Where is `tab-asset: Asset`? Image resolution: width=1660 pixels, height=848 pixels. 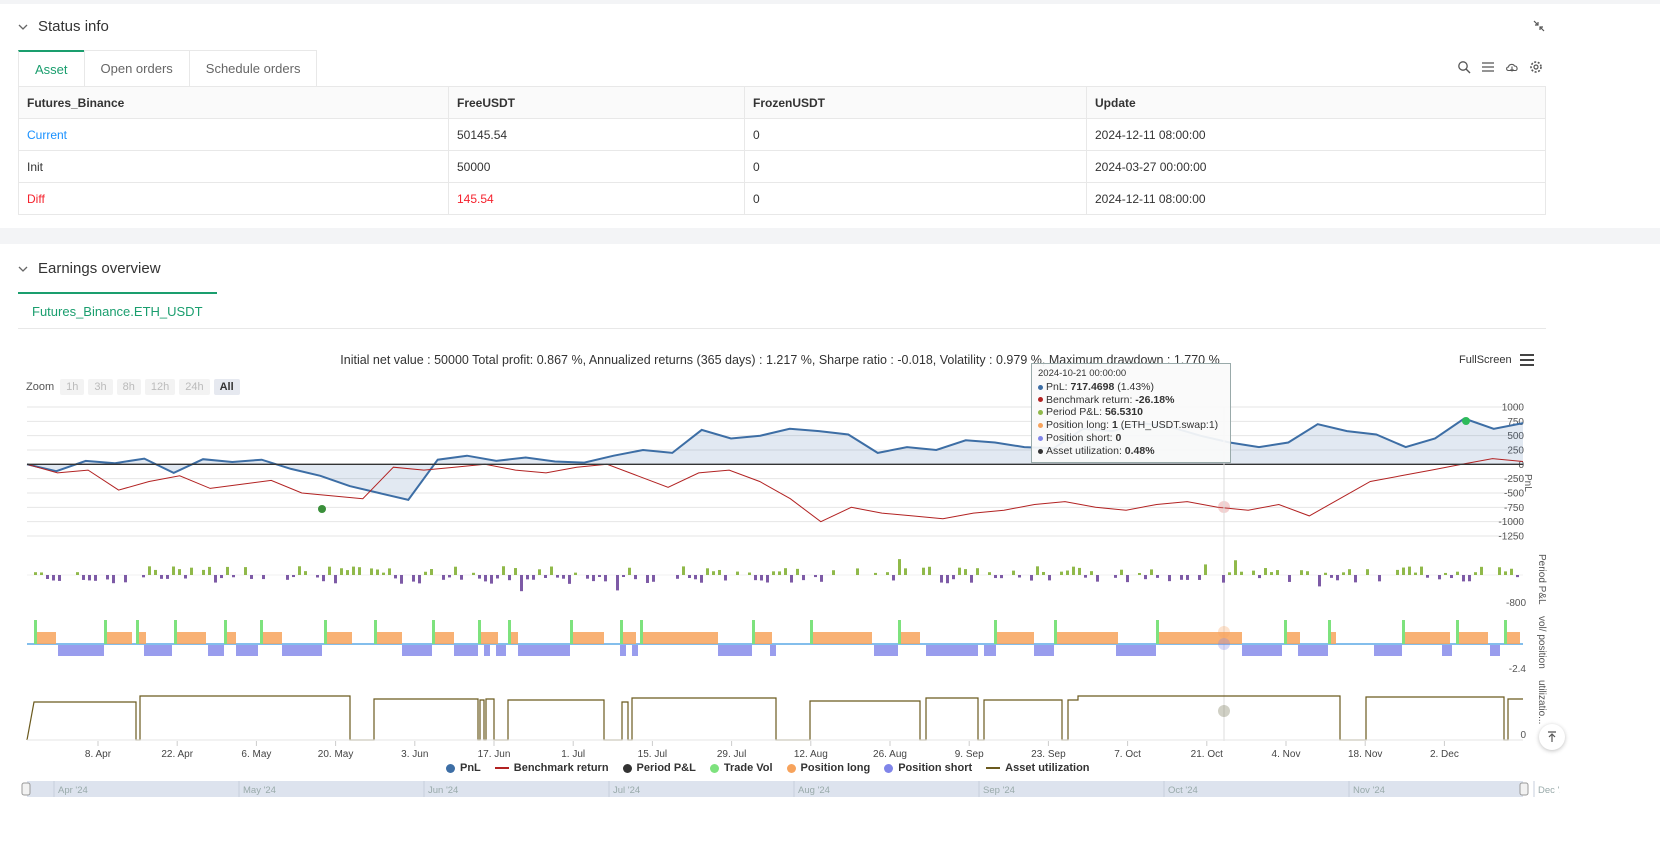 tab-asset: Asset is located at coordinates (51, 68).